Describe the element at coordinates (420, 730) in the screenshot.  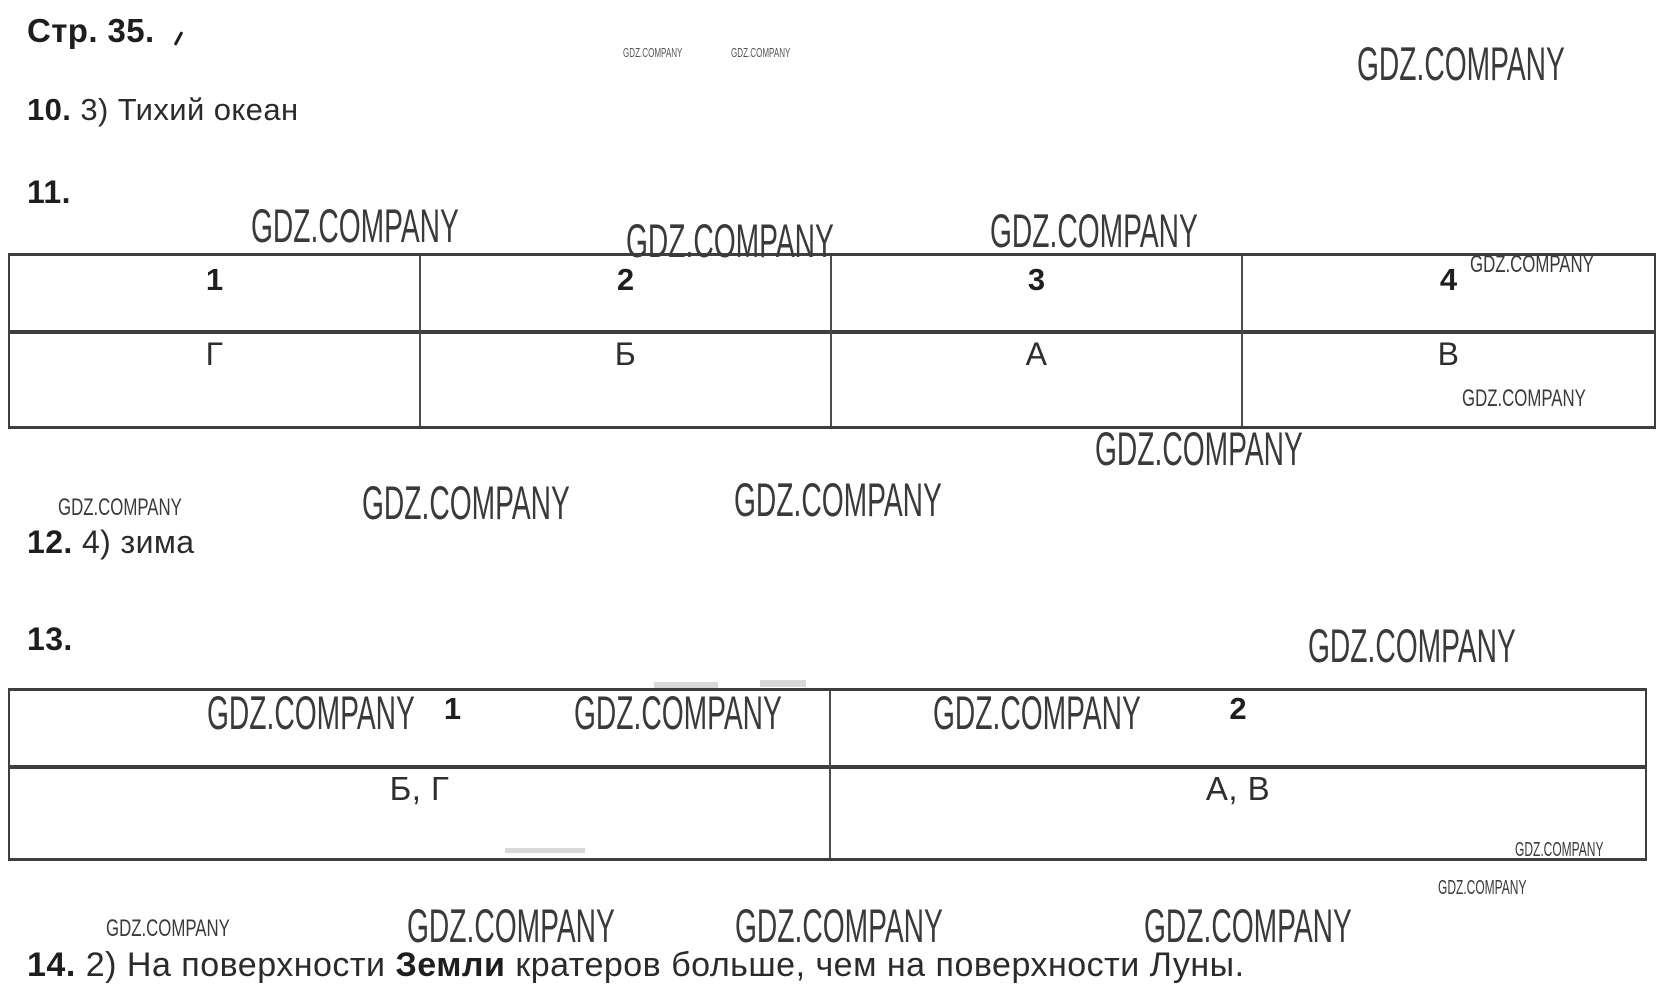
I see `table13-header-1: 1` at that location.